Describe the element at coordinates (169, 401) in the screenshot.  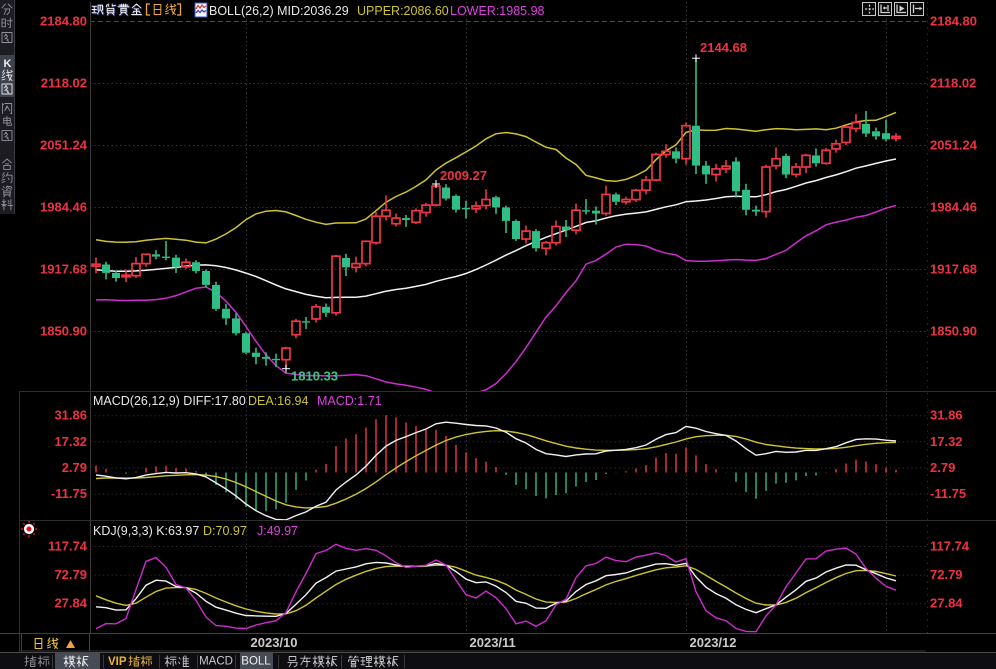
I see `svg-text: MACD(26,12,9) DIFF:17.80` at that location.